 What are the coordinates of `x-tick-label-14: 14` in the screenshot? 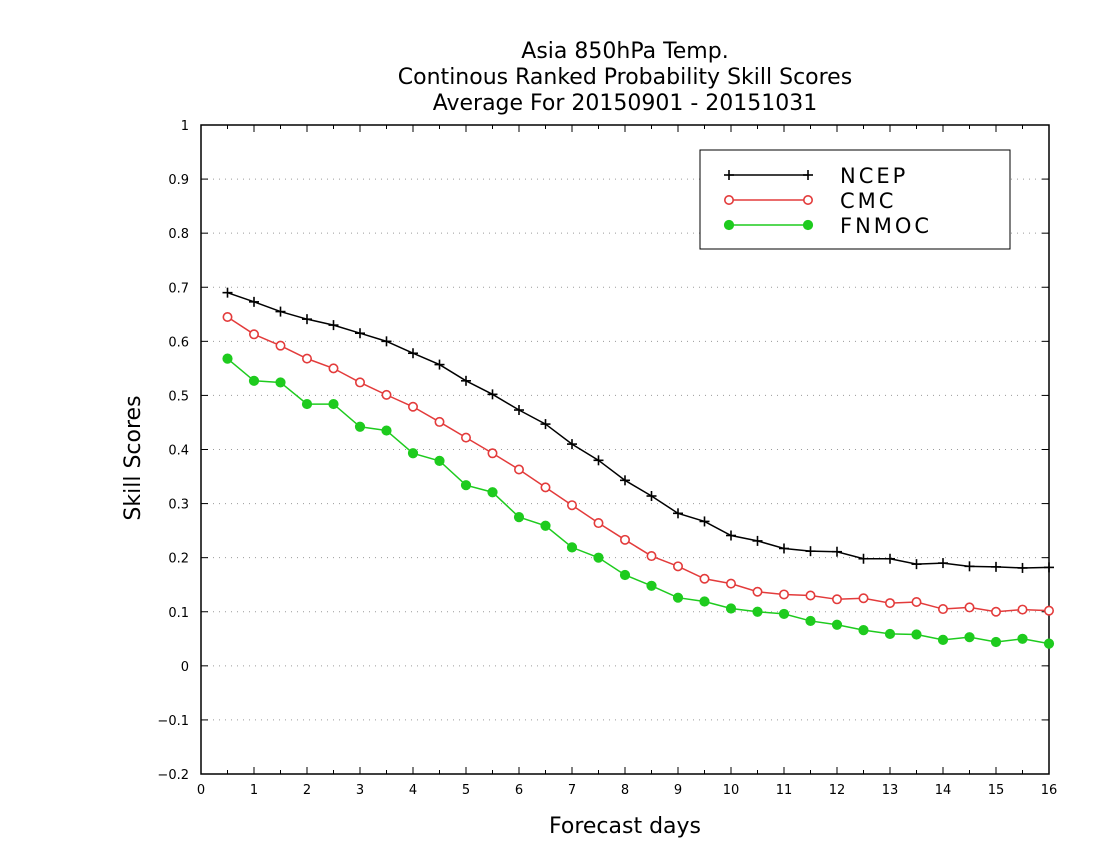 It's located at (943, 790).